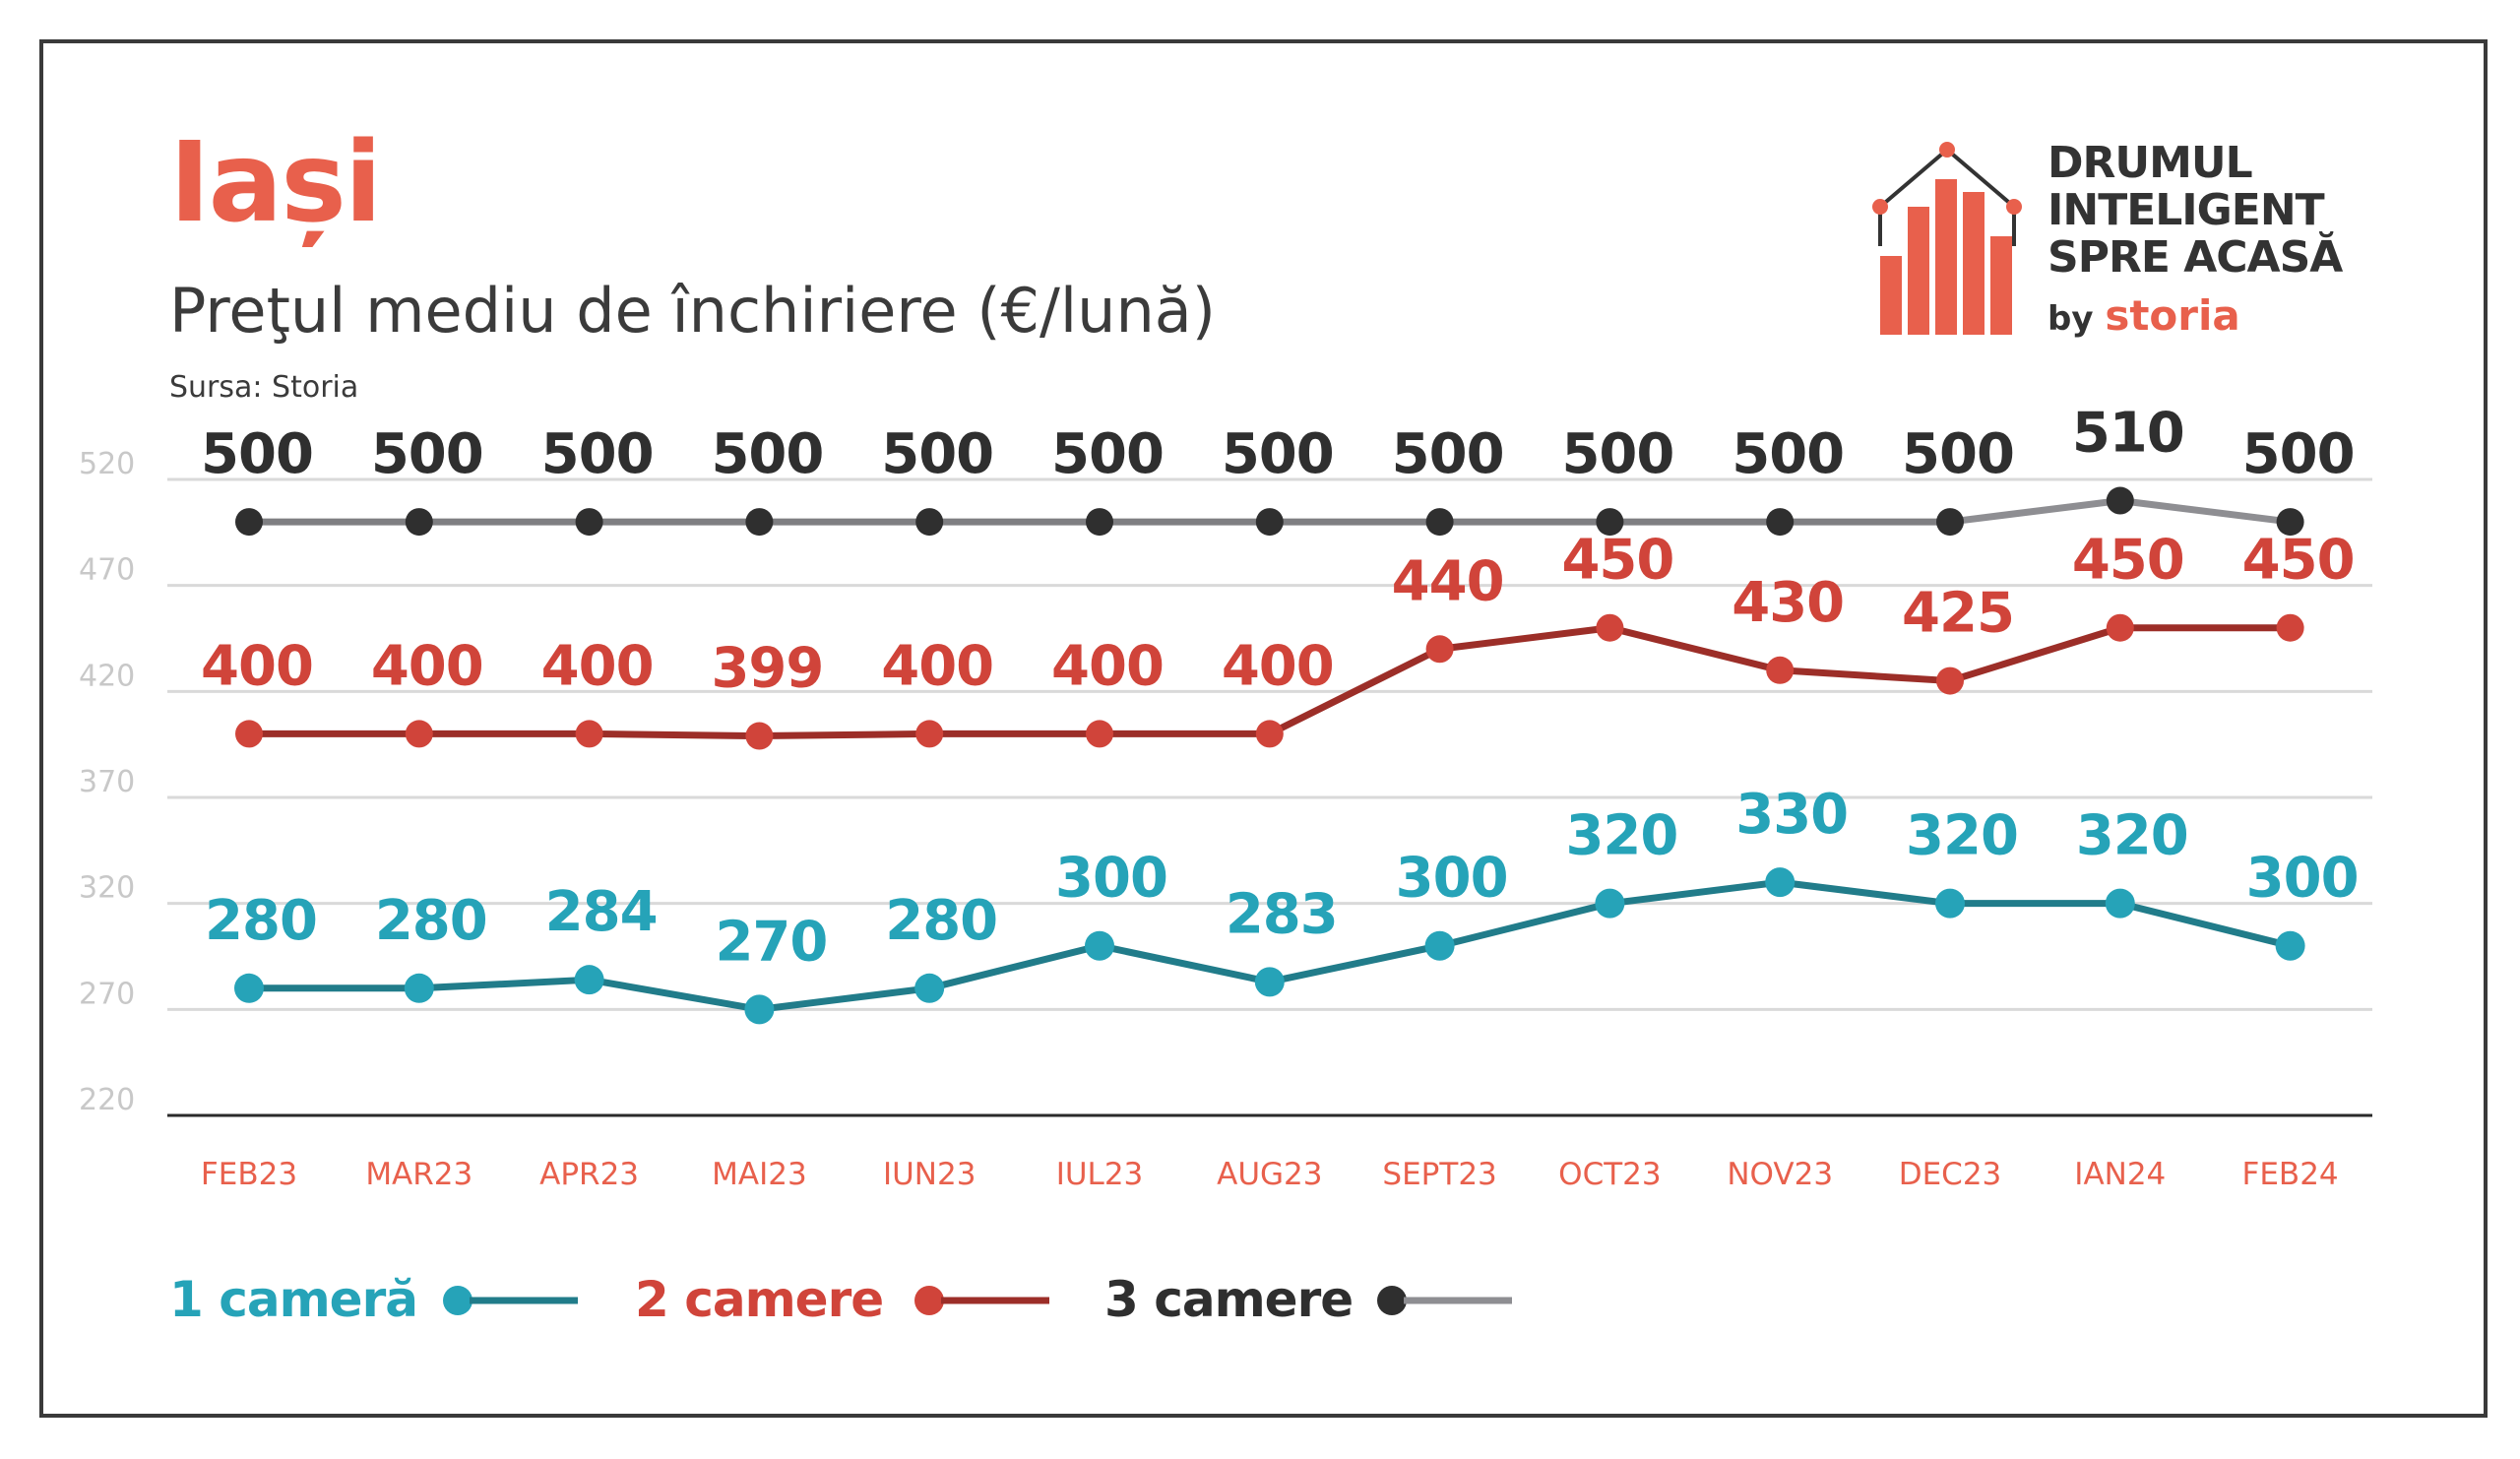 The image size is (2520, 1459). Describe the element at coordinates (2186, 210) in the screenshot. I see `logo-line-2: INTELIGENT` at that location.